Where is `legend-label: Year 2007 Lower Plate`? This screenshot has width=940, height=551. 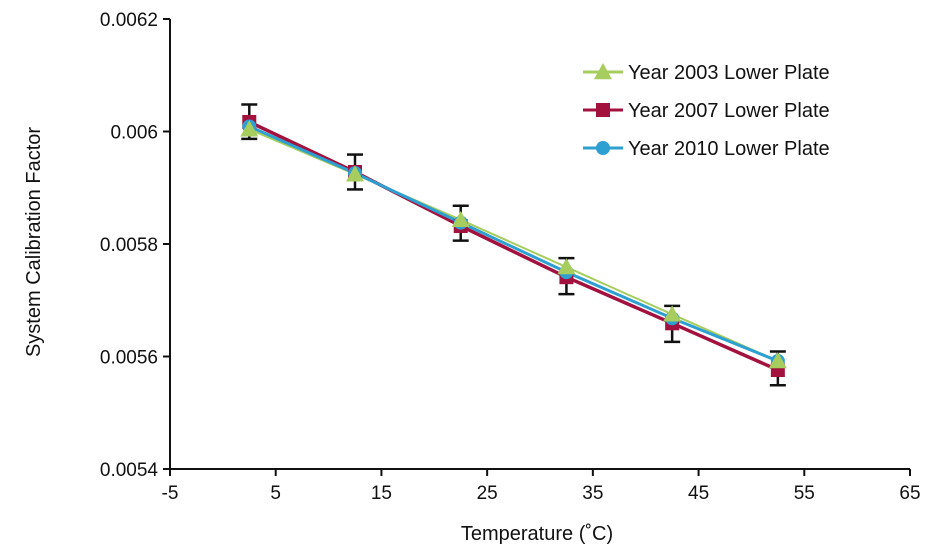
legend-label: Year 2007 Lower Plate is located at coordinates (729, 111).